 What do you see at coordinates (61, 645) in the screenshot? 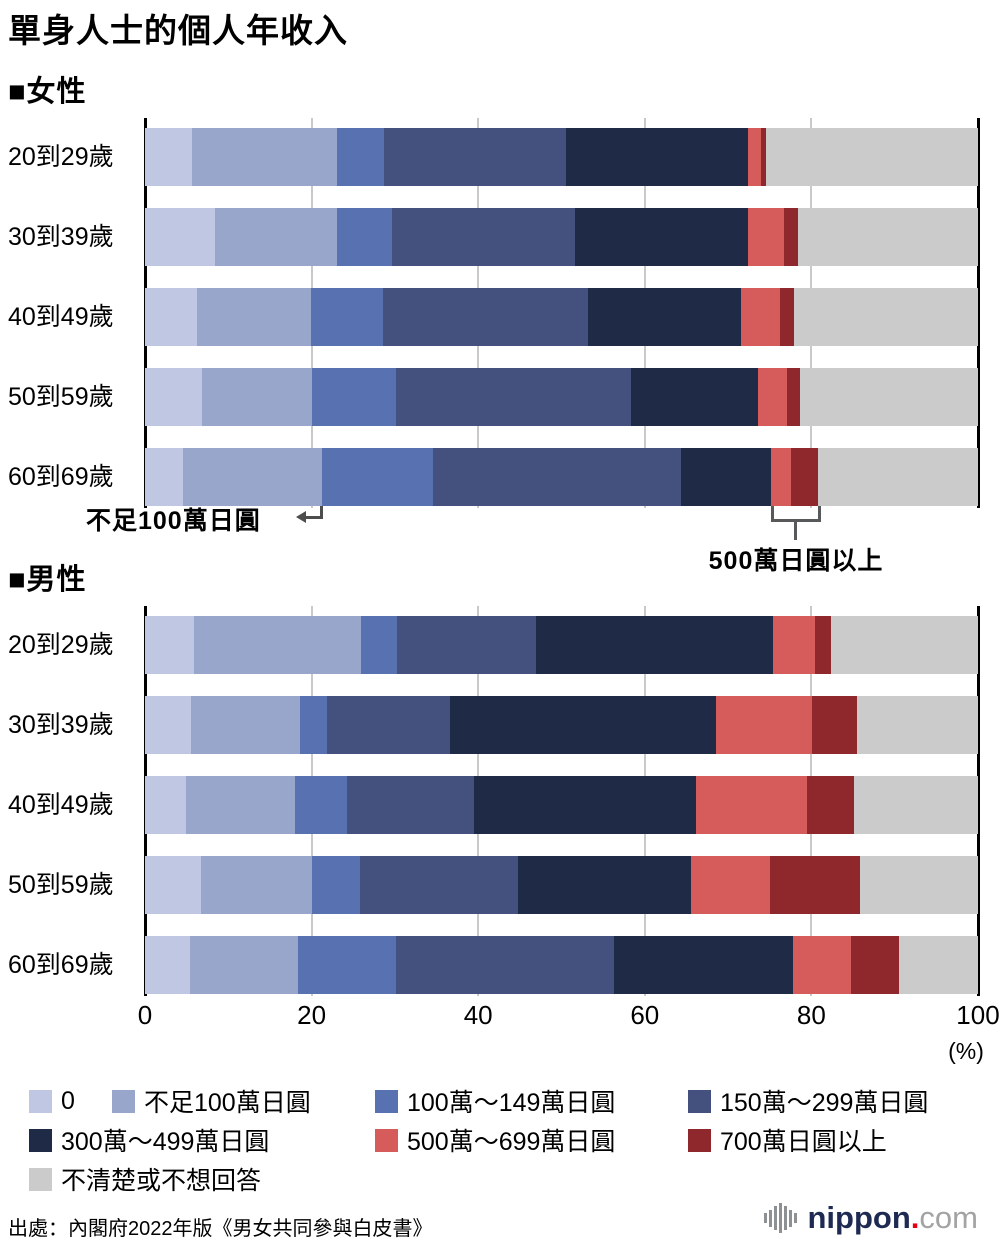
I see `age-label-men-0: 20到29歲` at bounding box center [61, 645].